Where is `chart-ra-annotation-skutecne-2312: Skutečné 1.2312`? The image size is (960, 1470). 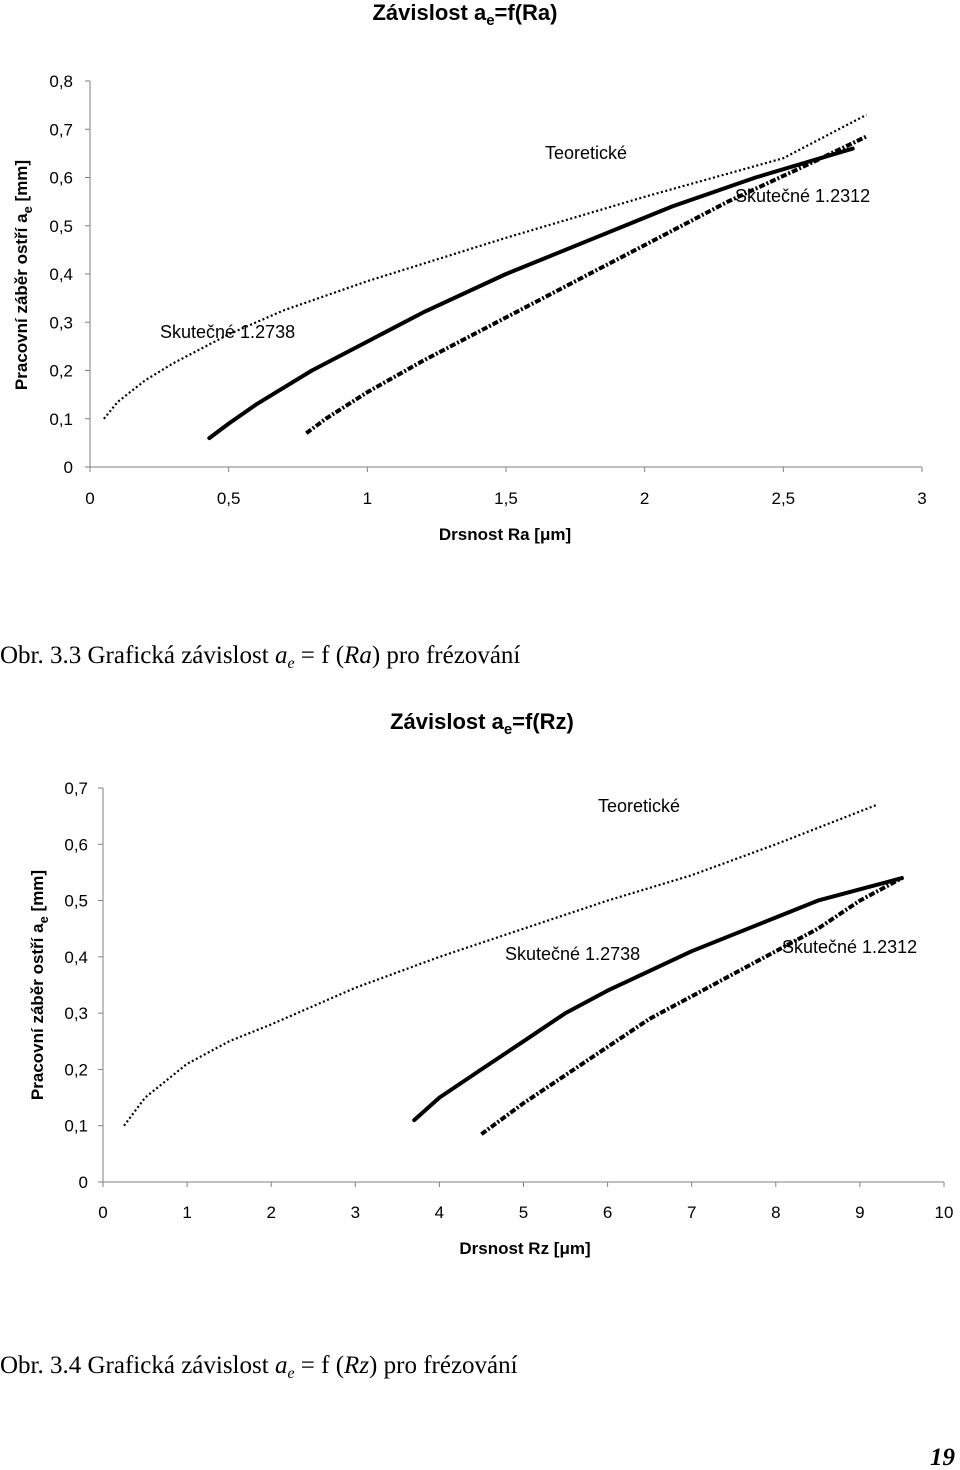 chart-ra-annotation-skutecne-2312: Skutečné 1.2312 is located at coordinates (802, 196).